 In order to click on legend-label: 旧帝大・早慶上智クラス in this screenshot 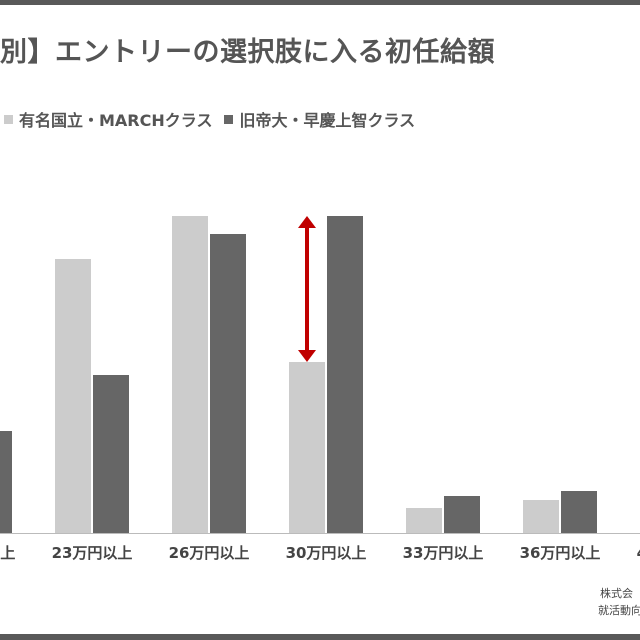, I will do `click(327, 120)`.